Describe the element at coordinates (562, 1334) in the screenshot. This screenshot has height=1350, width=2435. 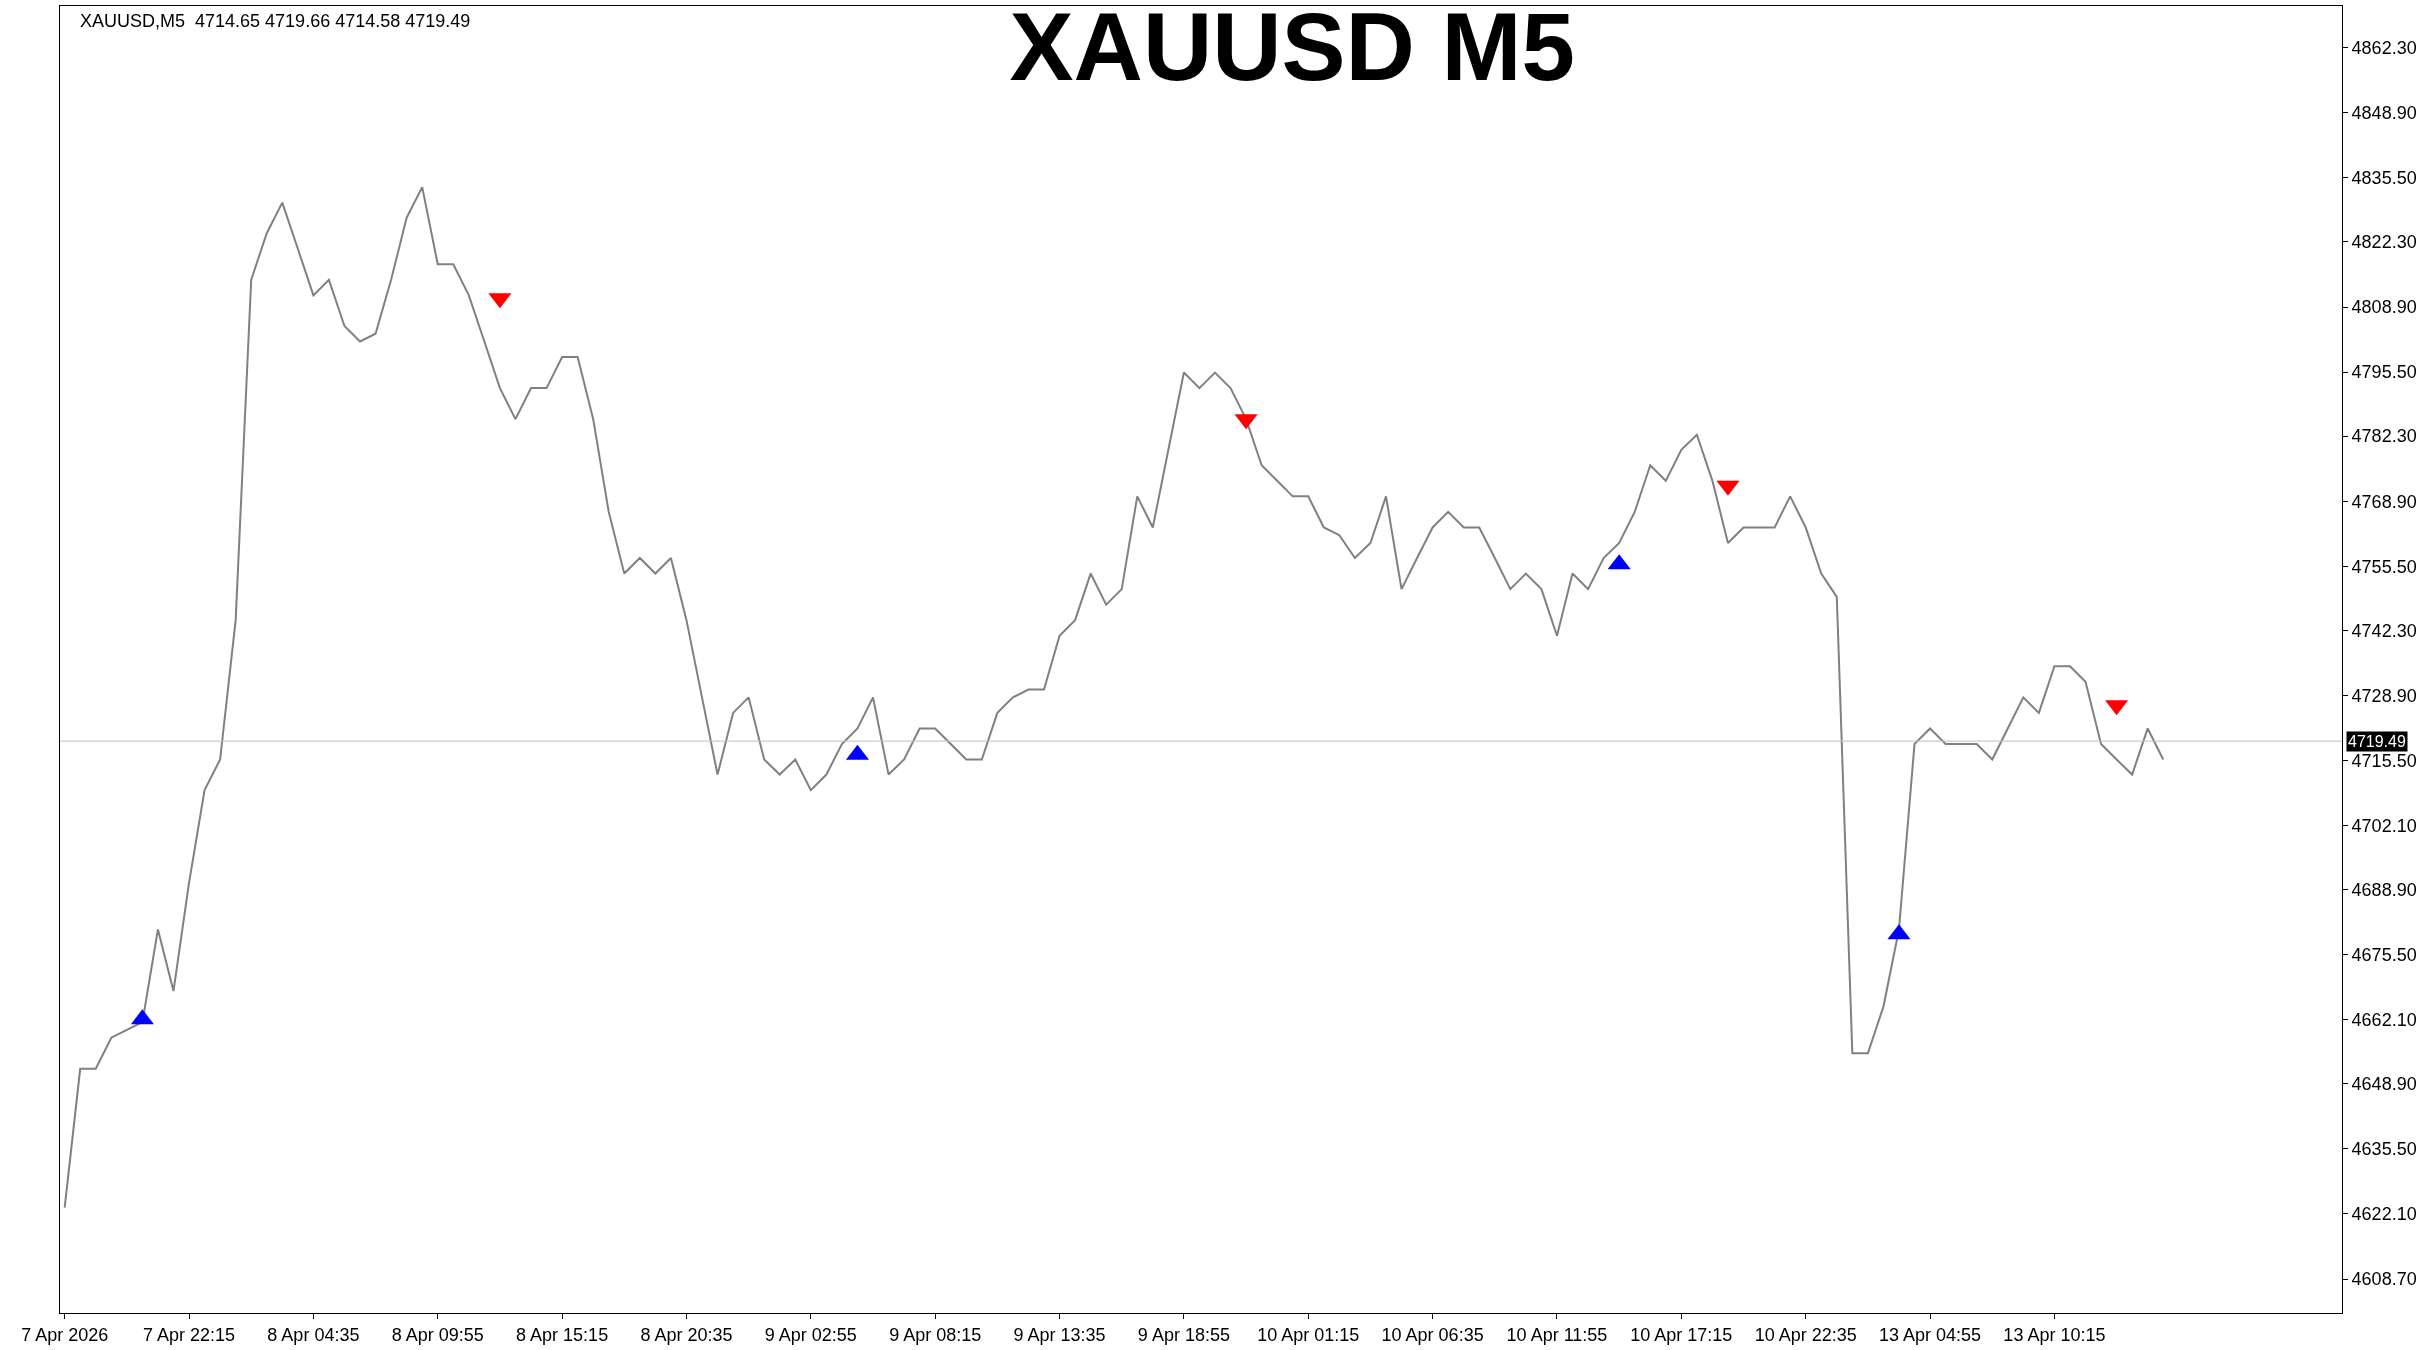
I see `x-tick-label: 8 Apr 15:15` at that location.